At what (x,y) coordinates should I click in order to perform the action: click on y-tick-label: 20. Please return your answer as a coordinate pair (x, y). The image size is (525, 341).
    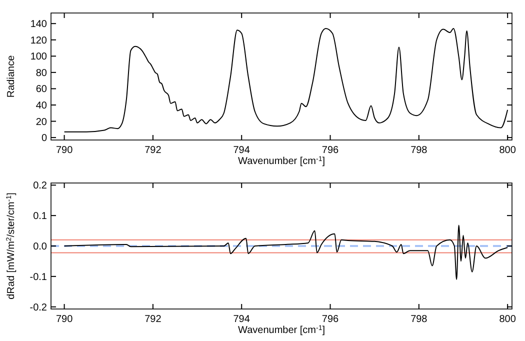
    Looking at the image, I should click on (42, 122).